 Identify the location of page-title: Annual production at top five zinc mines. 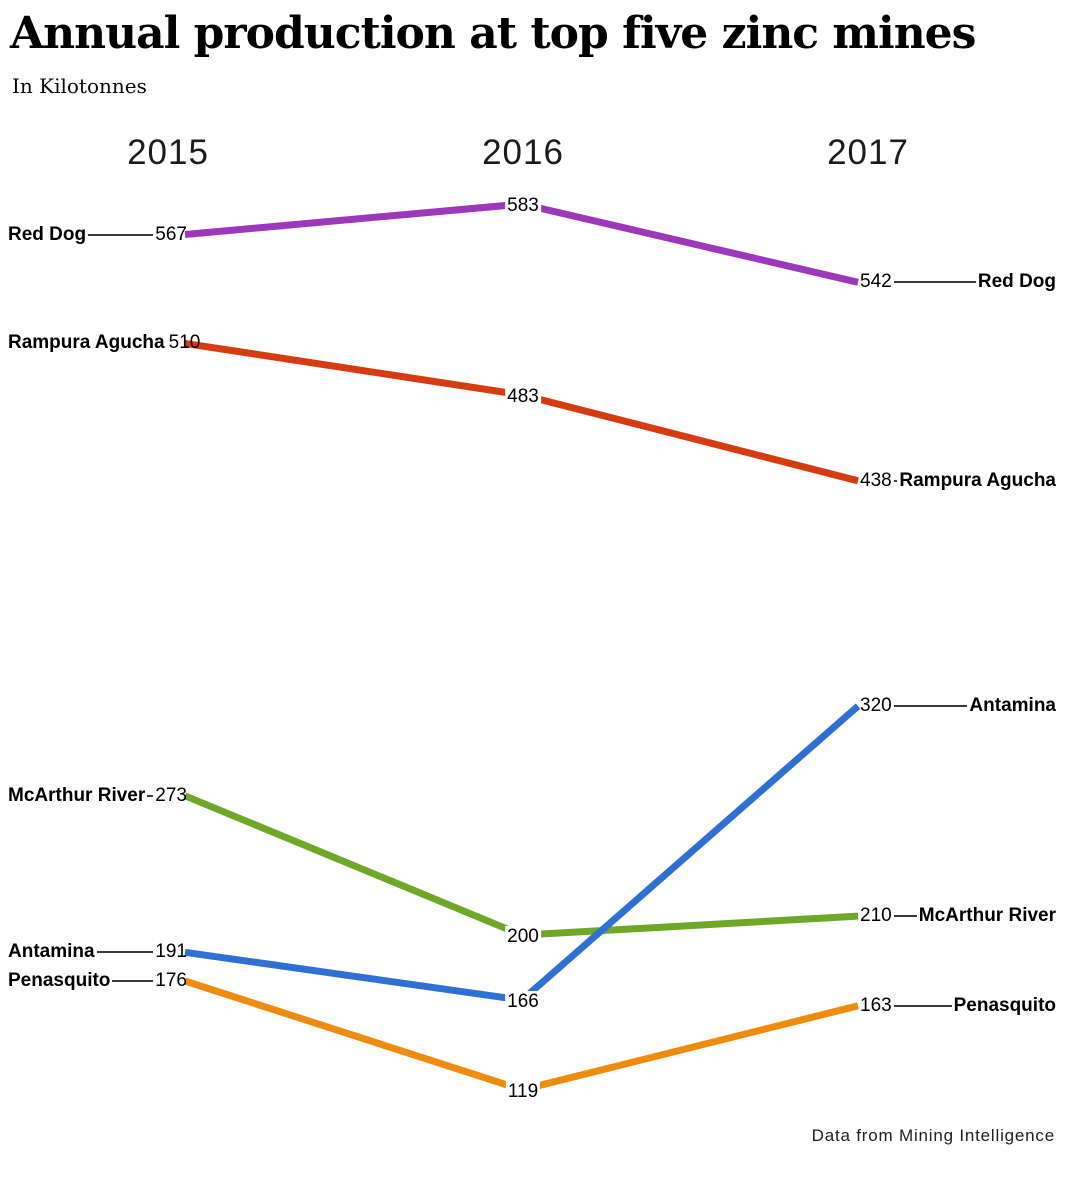
(493, 33).